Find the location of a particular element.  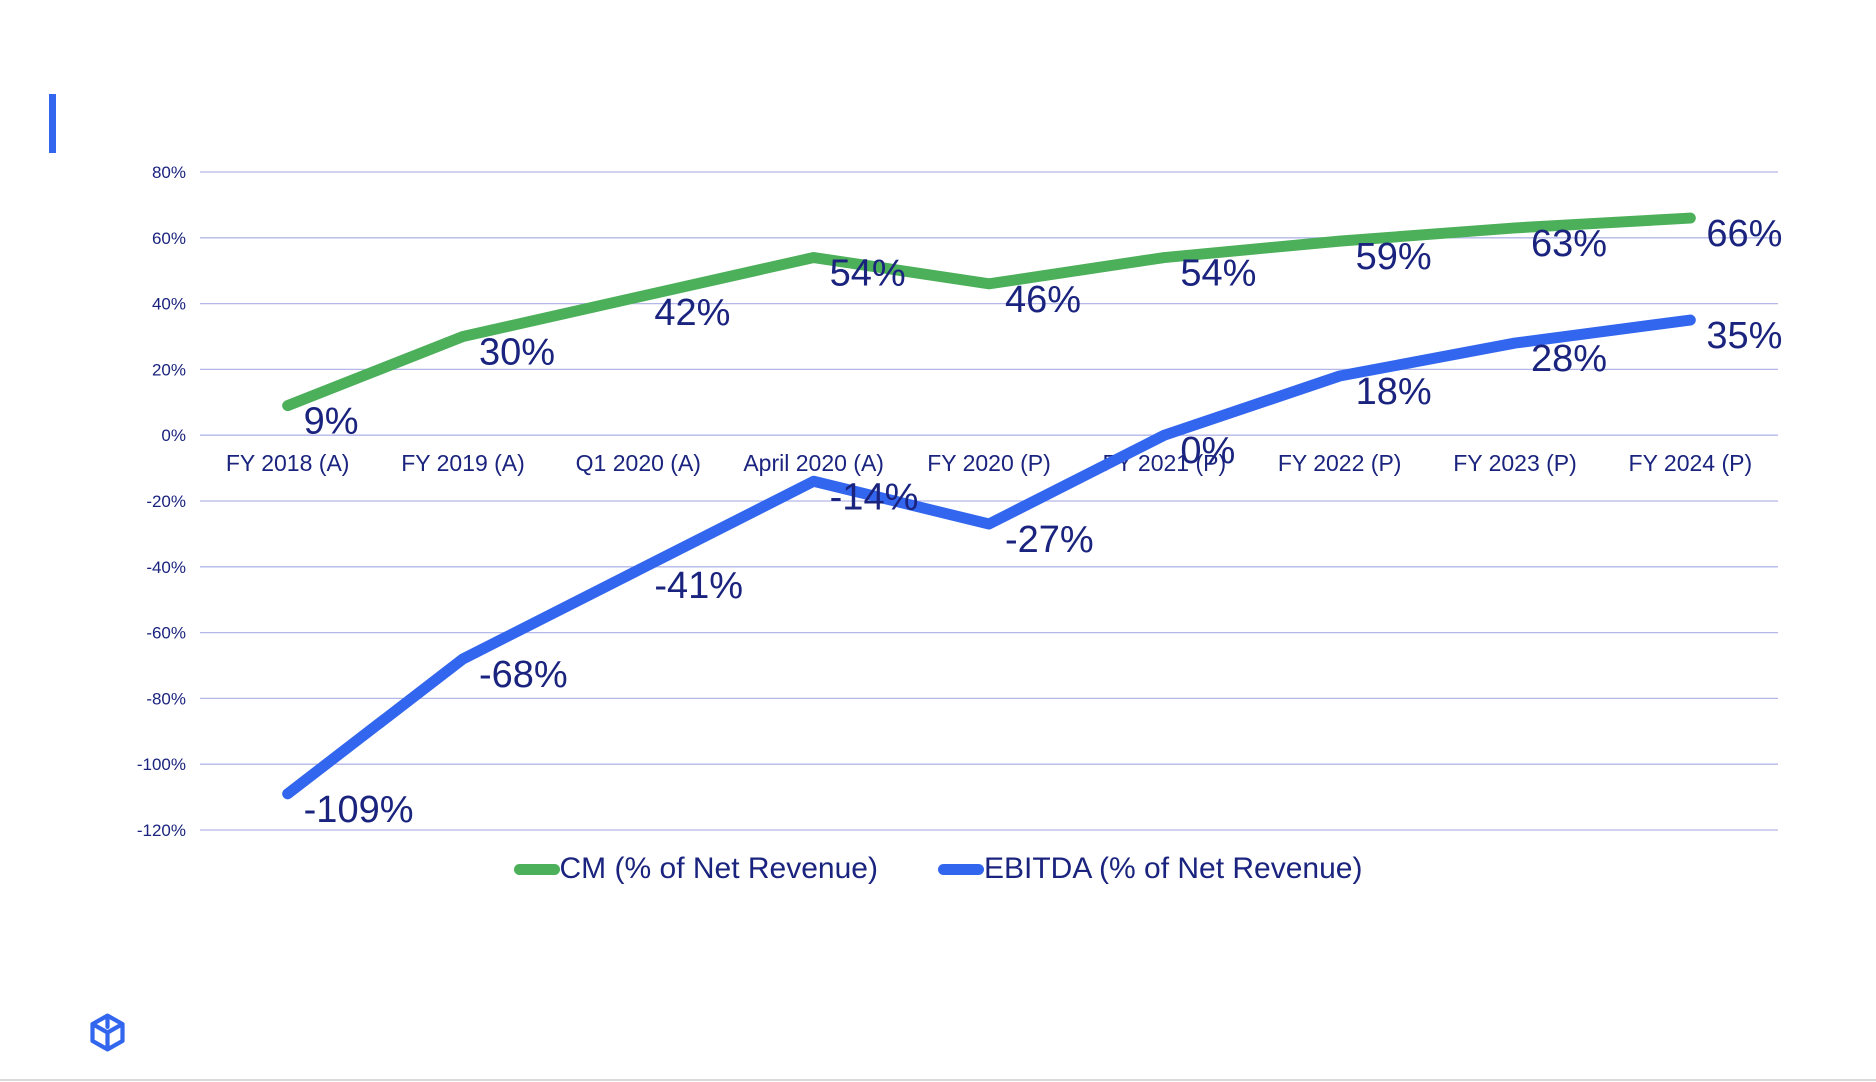

accent-bar is located at coordinates (52, 123).